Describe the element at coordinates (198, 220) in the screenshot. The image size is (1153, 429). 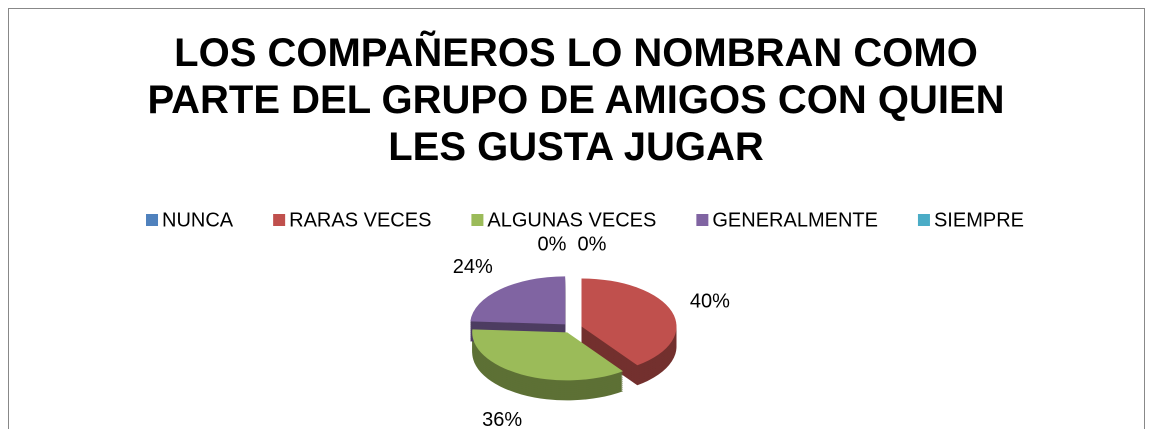
I see `legend-label: NUNCA` at that location.